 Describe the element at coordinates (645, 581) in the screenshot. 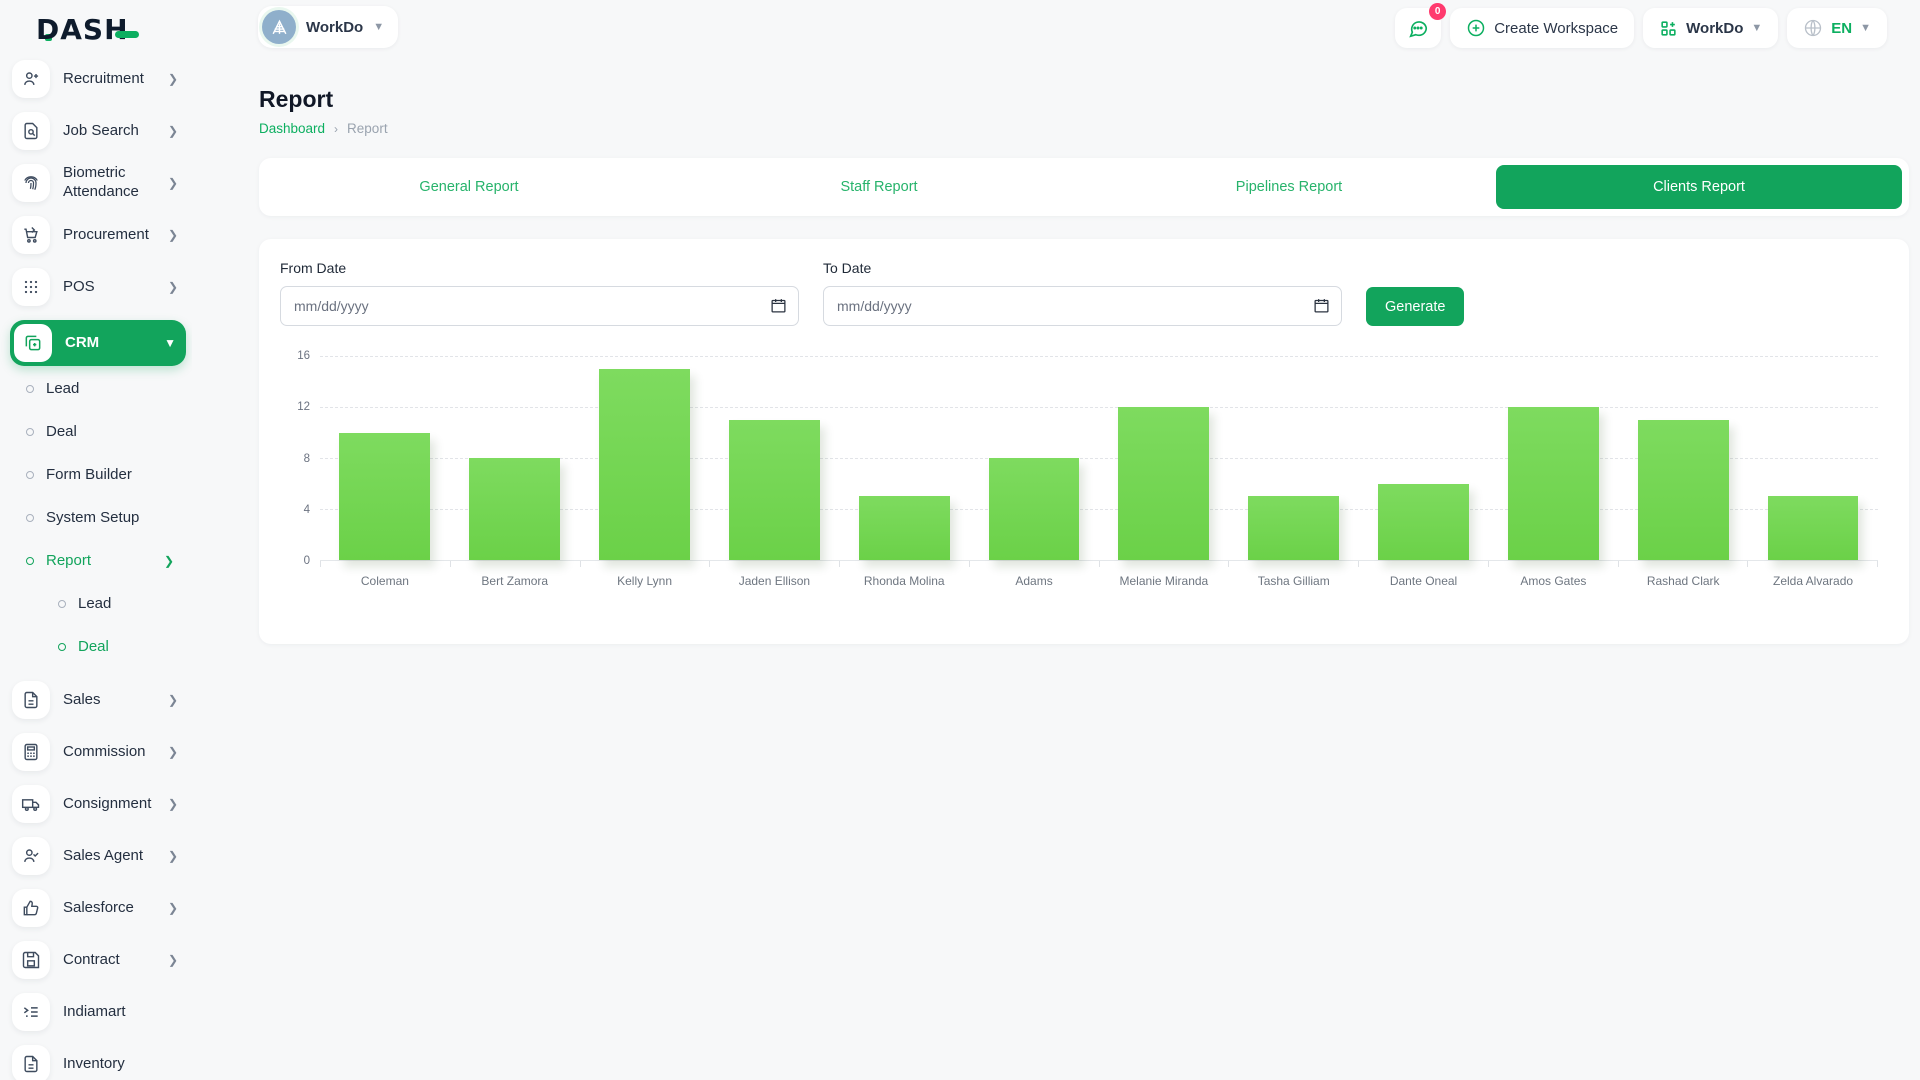

I see `x-axis-label: Kelly Lynn` at that location.